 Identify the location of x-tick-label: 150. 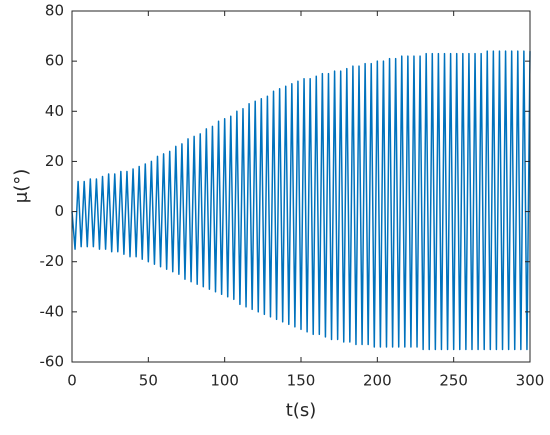
(301, 381).